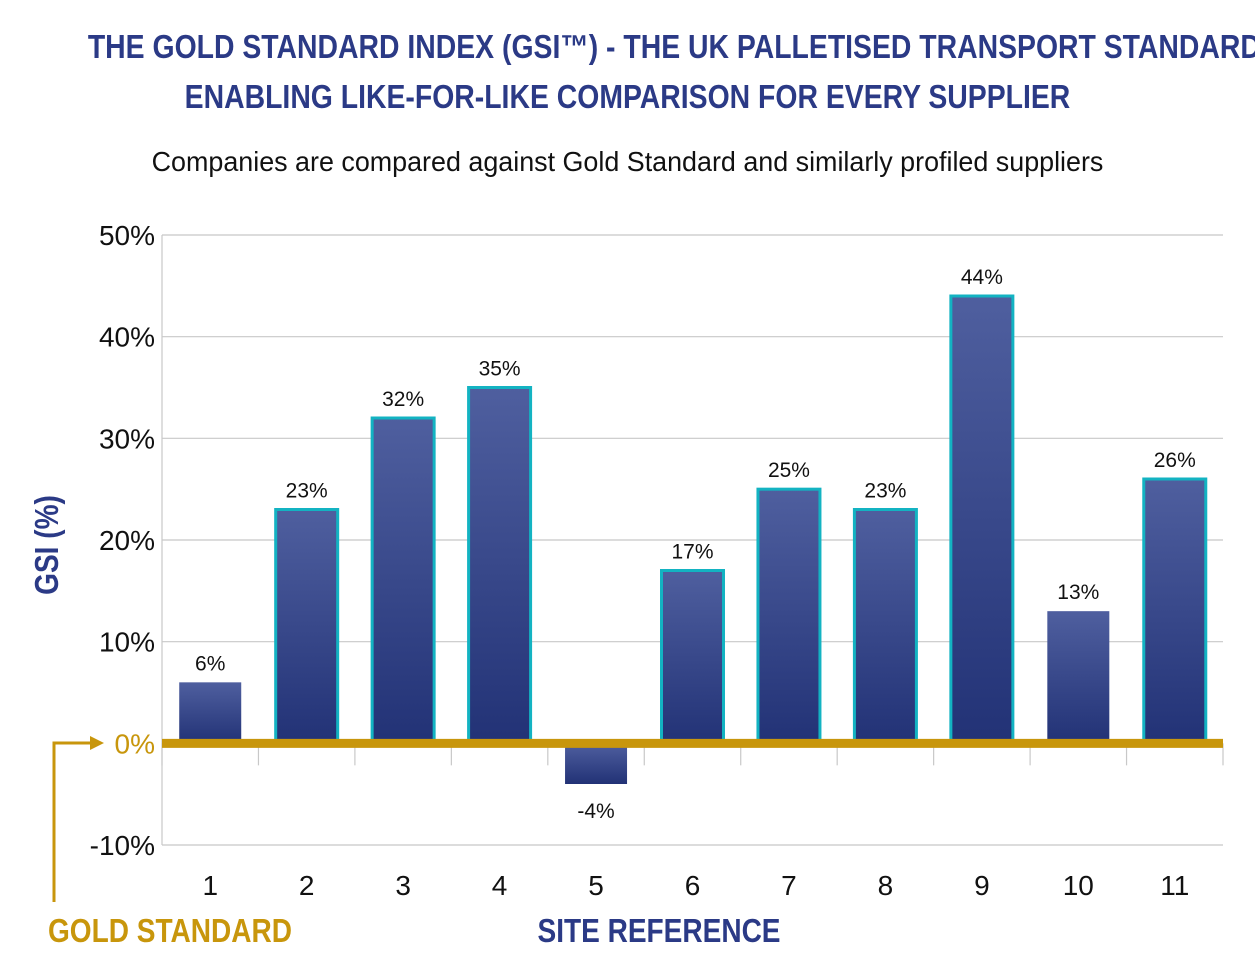 The height and width of the screenshot is (977, 1255). What do you see at coordinates (1174, 885) in the screenshot?
I see `x-tick-label-11: 11` at bounding box center [1174, 885].